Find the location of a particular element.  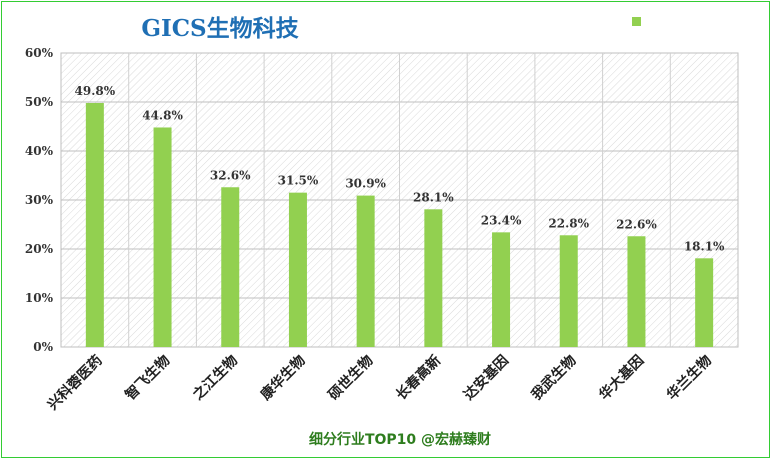

x-tick-label: 我武生物 is located at coordinates (554, 378).